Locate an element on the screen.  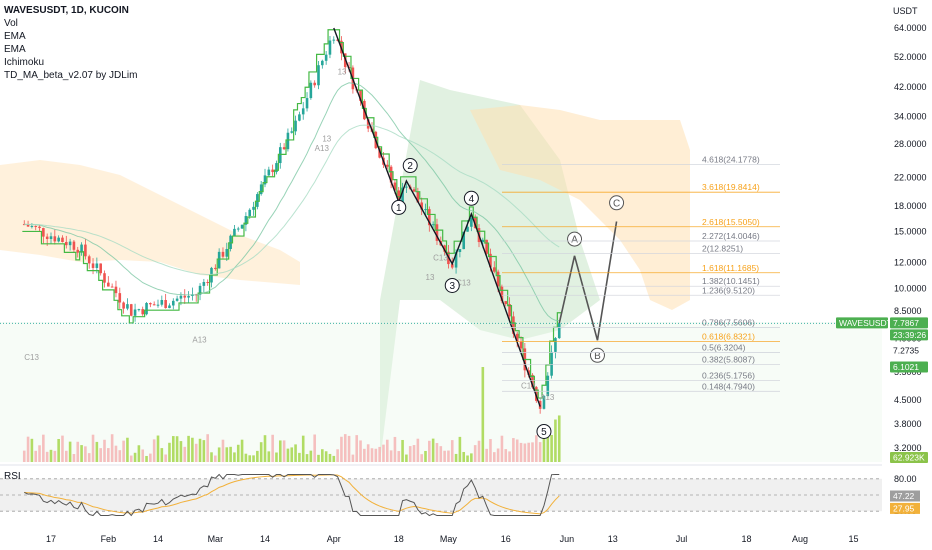
rsi-value-label: 27.95 is located at coordinates (905, 508).